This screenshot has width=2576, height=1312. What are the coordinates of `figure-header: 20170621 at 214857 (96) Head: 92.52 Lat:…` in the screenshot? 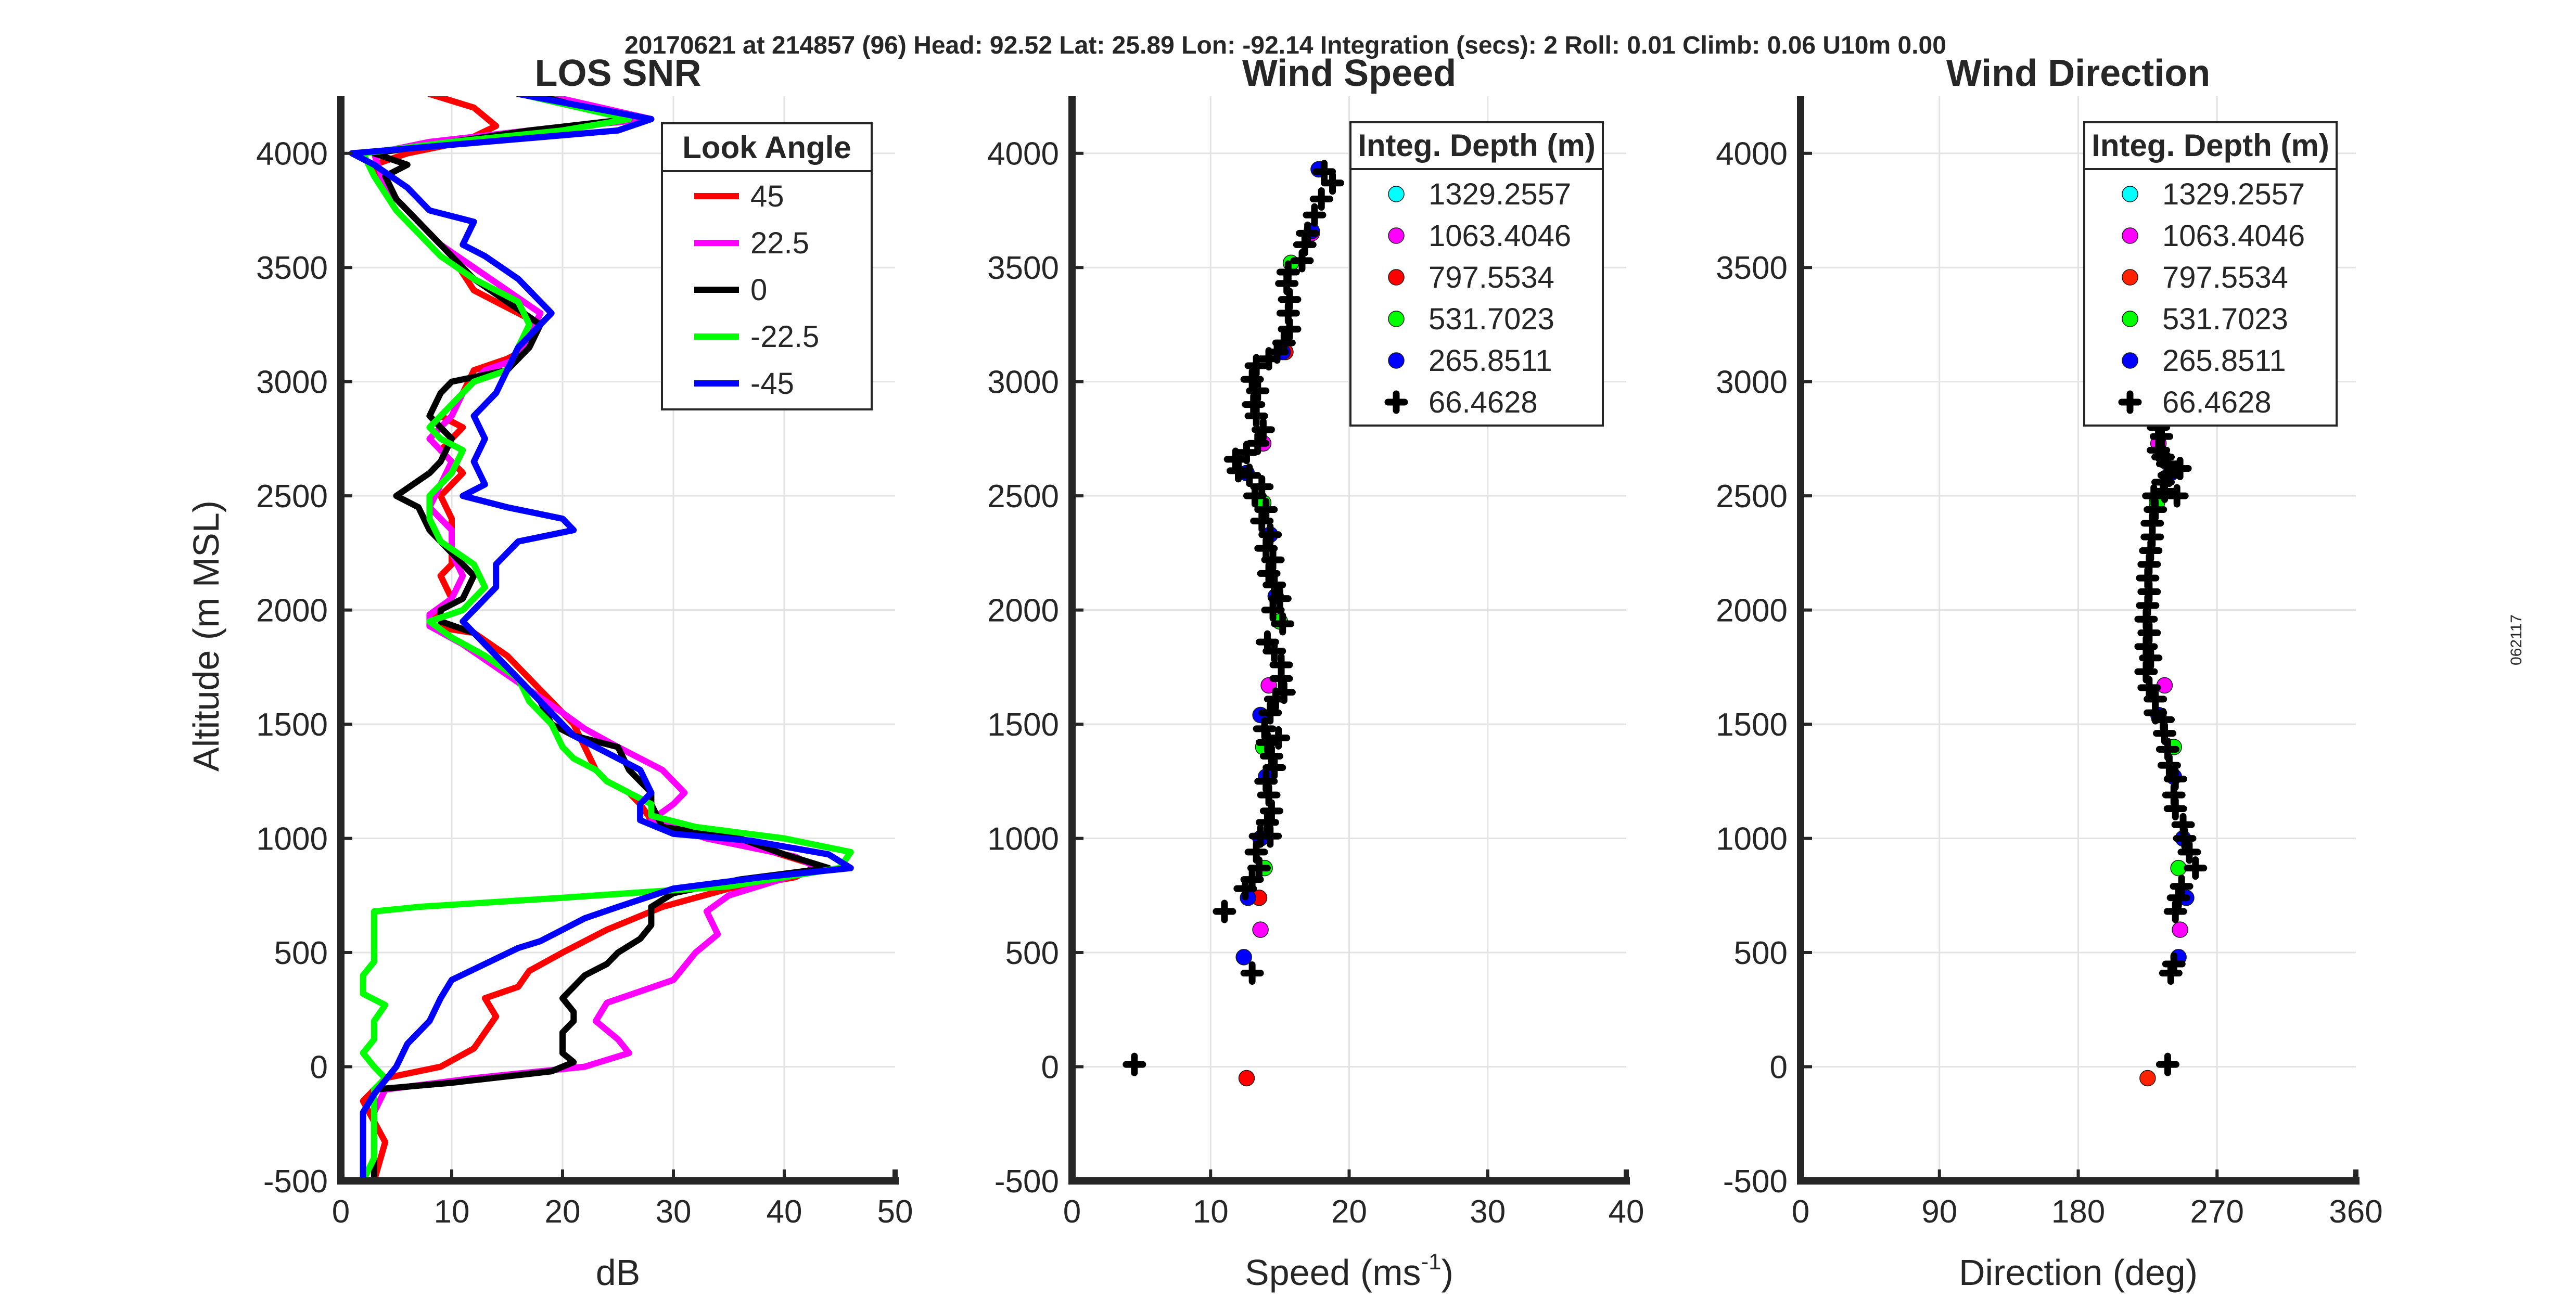 It's located at (1285, 46).